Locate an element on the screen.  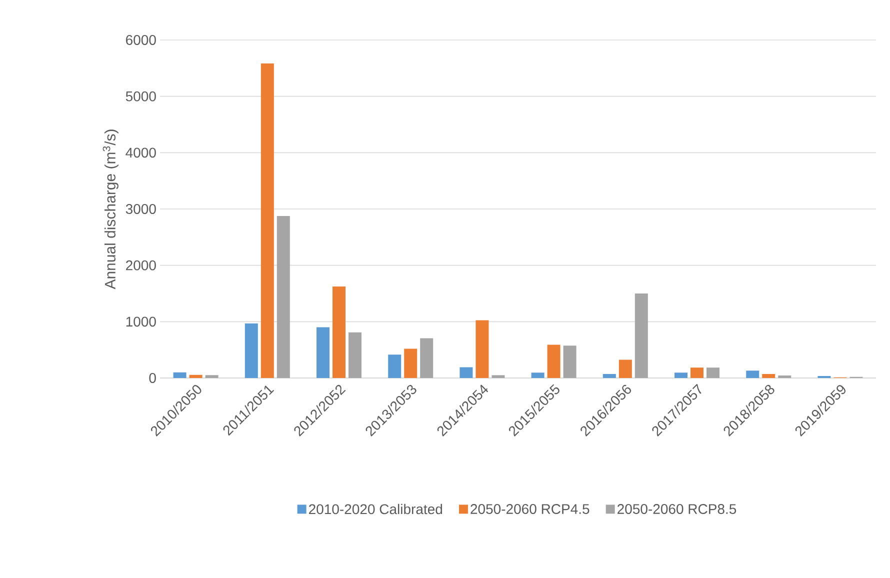
legend-label: 2050-2060 RCP8.5 is located at coordinates (677, 509).